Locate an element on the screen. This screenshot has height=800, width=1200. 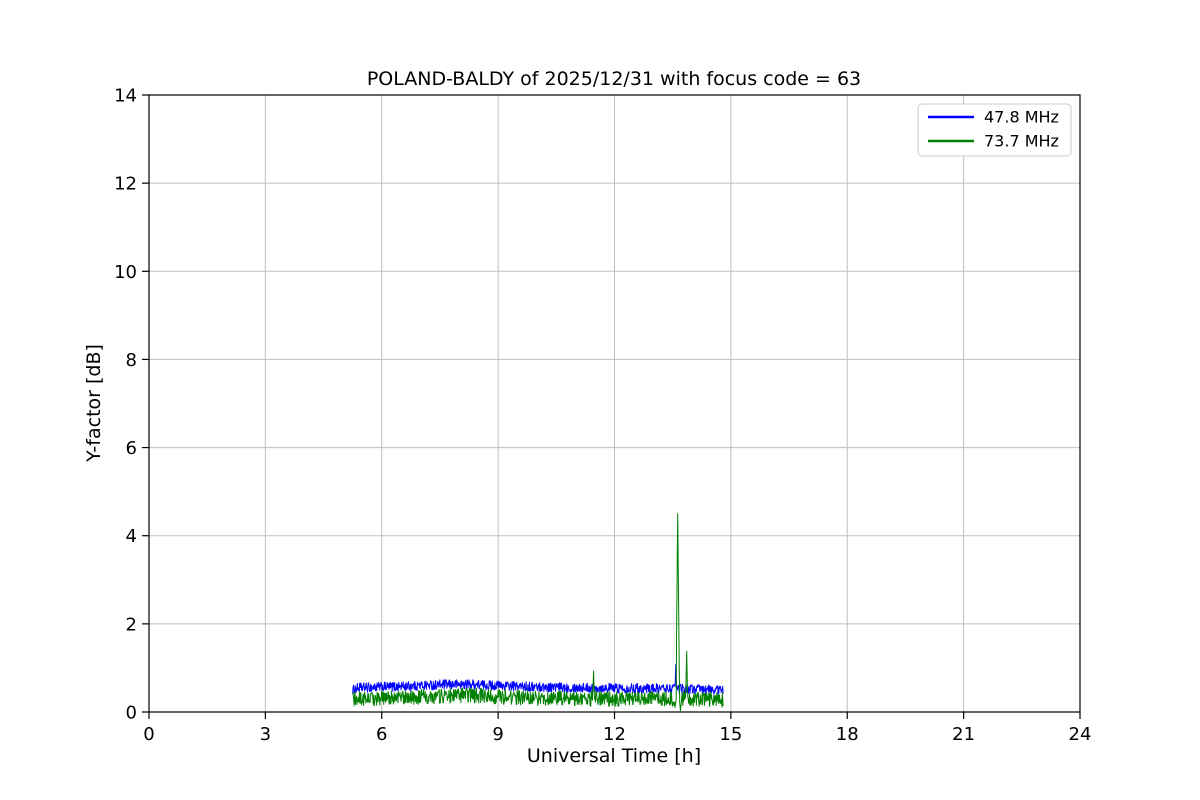
x-tick-label: 6 is located at coordinates (381, 734).